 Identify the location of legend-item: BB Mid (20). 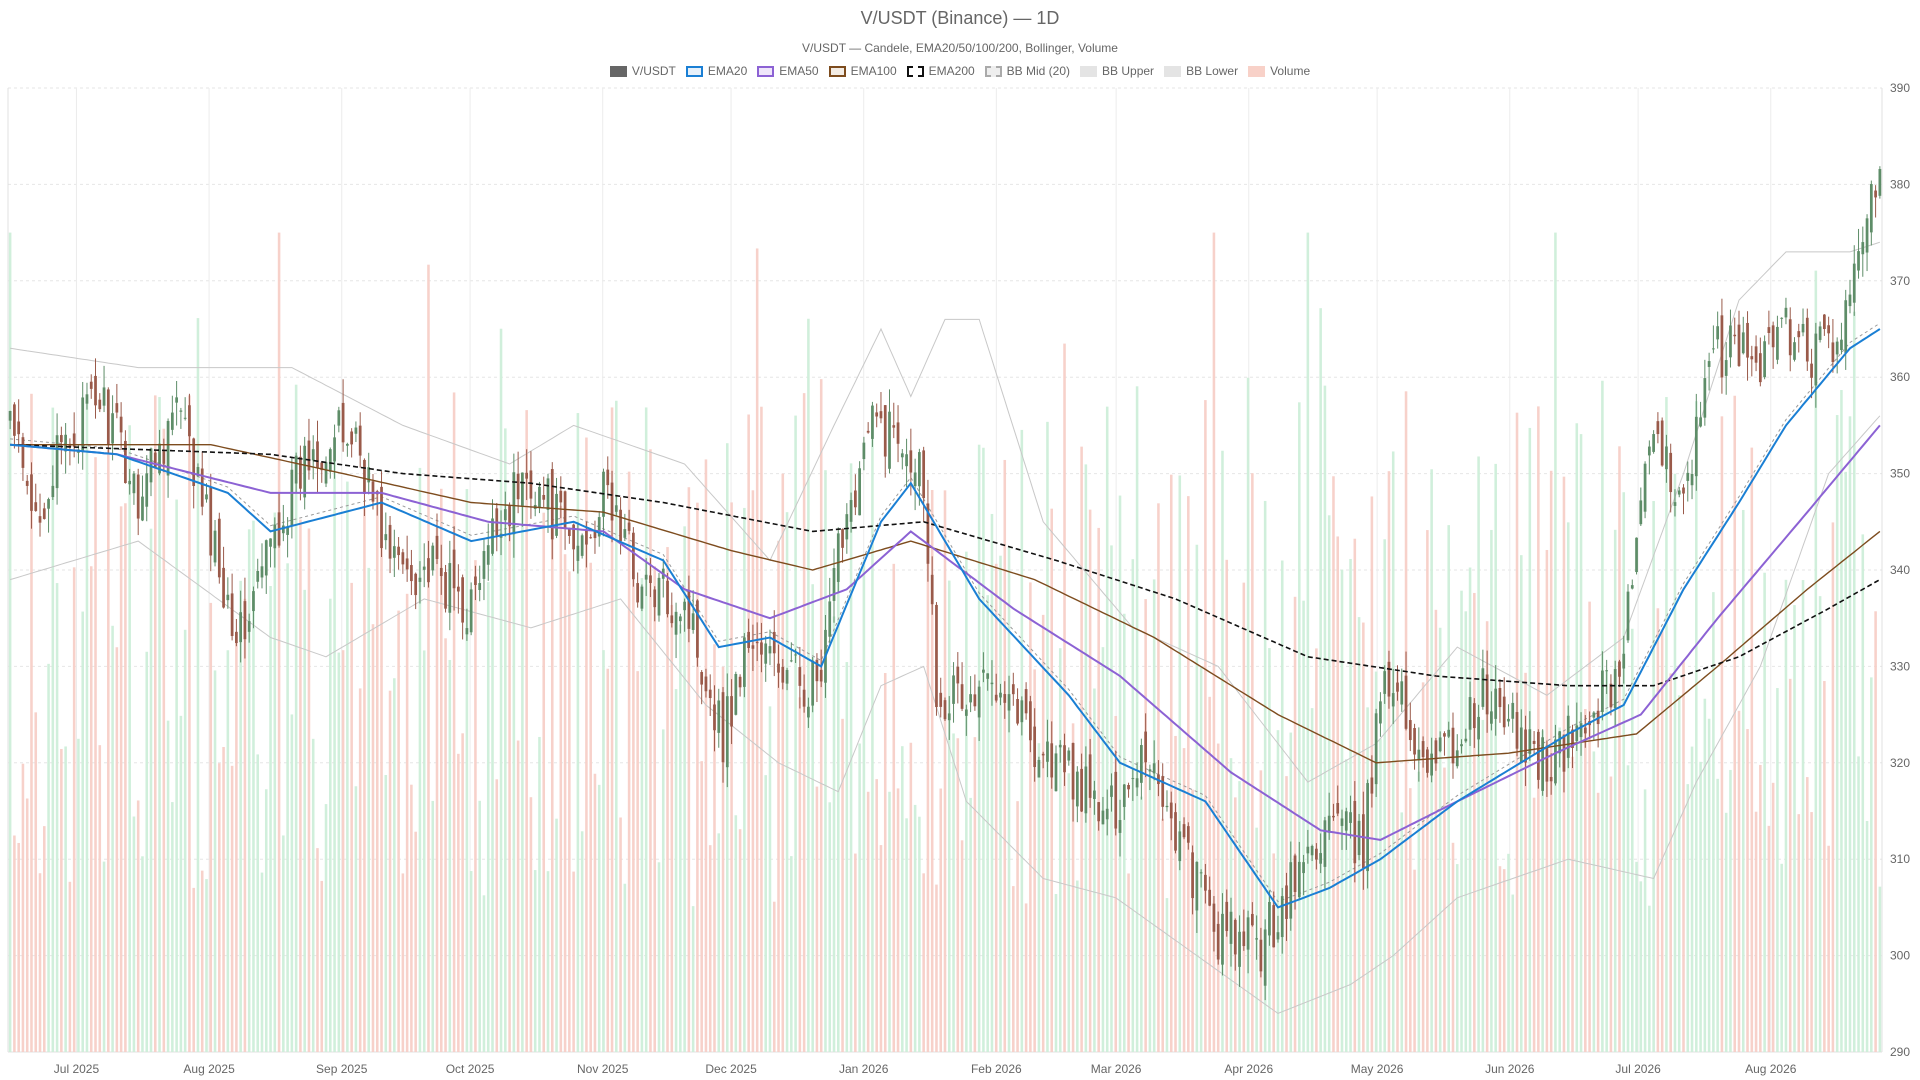
(1027, 71).